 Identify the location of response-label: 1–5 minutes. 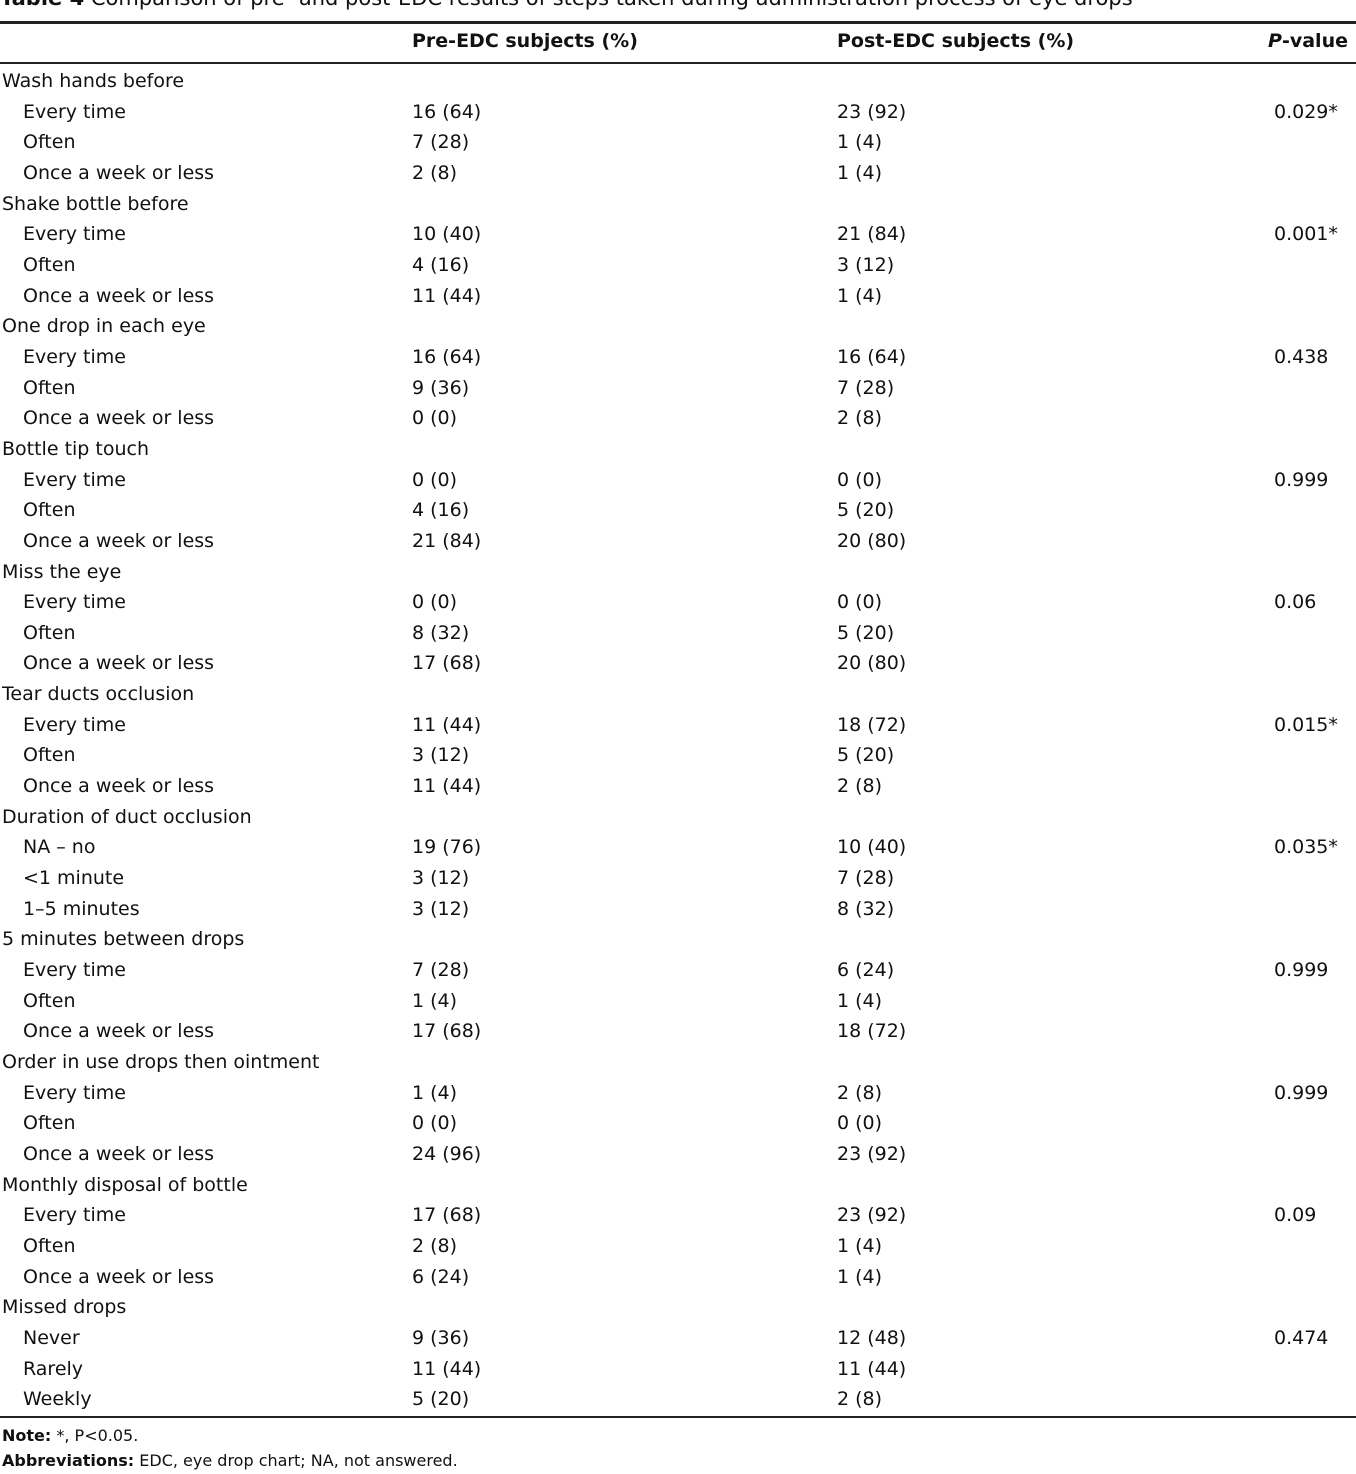
(81, 908).